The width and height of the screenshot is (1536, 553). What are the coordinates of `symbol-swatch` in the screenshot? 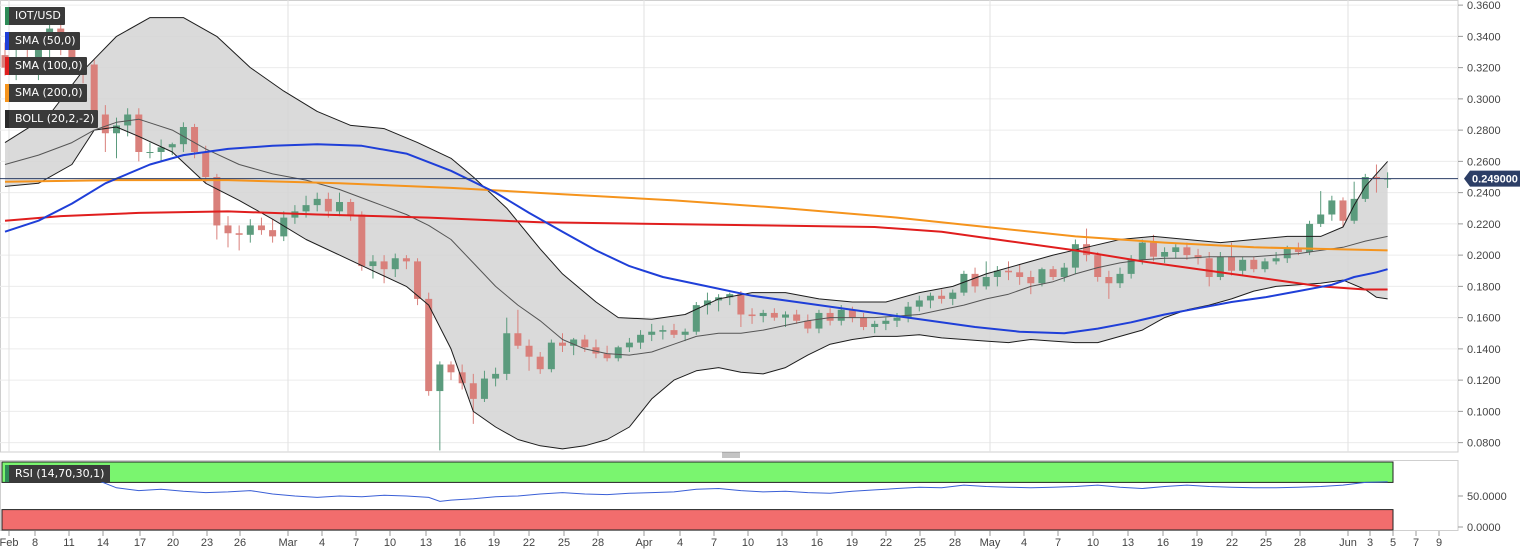 It's located at (7, 16).